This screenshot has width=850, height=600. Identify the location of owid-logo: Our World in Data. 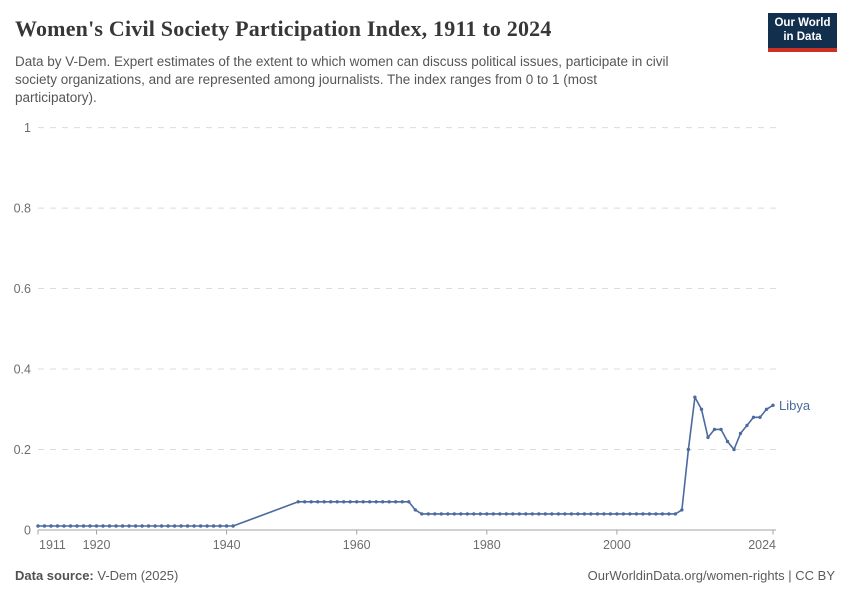
(802, 32).